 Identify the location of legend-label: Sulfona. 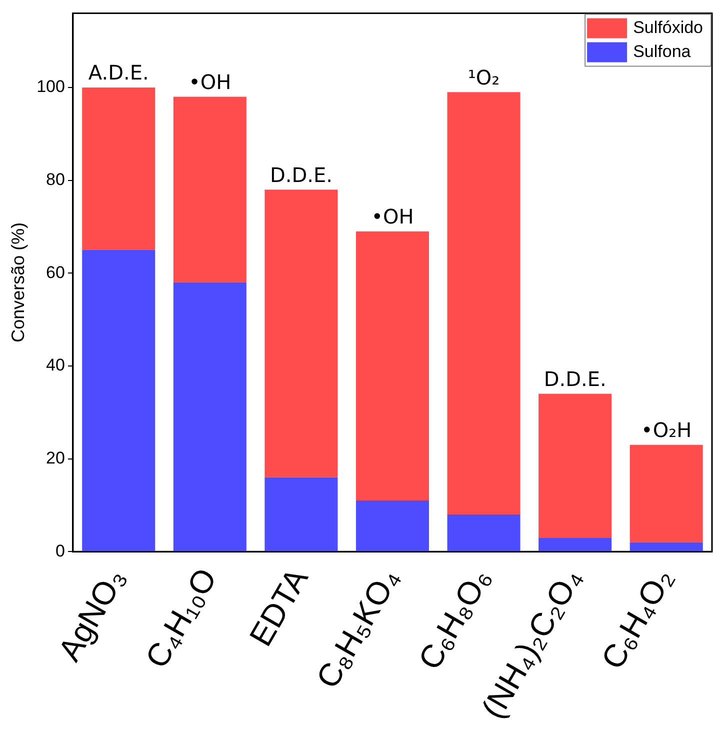
(662, 51).